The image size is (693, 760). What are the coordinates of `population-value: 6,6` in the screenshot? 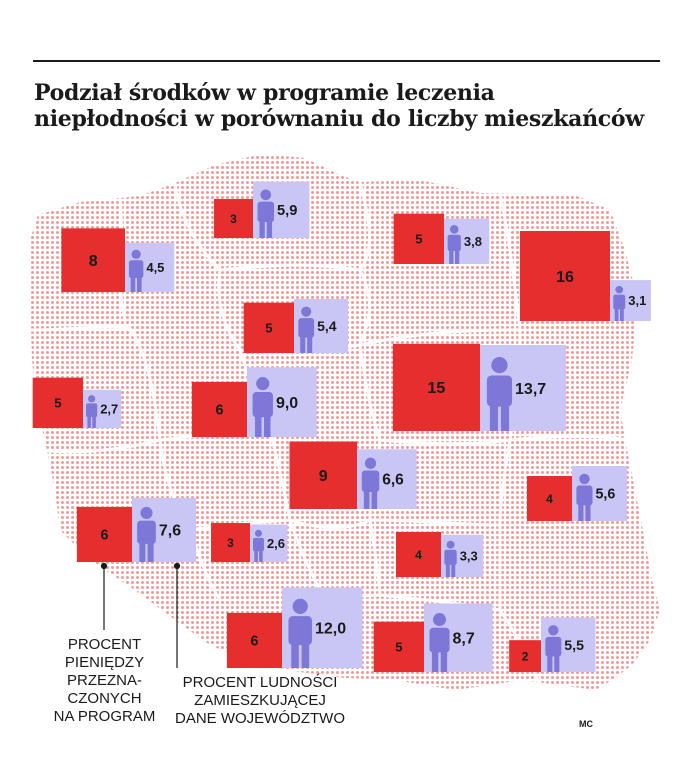 It's located at (393, 480).